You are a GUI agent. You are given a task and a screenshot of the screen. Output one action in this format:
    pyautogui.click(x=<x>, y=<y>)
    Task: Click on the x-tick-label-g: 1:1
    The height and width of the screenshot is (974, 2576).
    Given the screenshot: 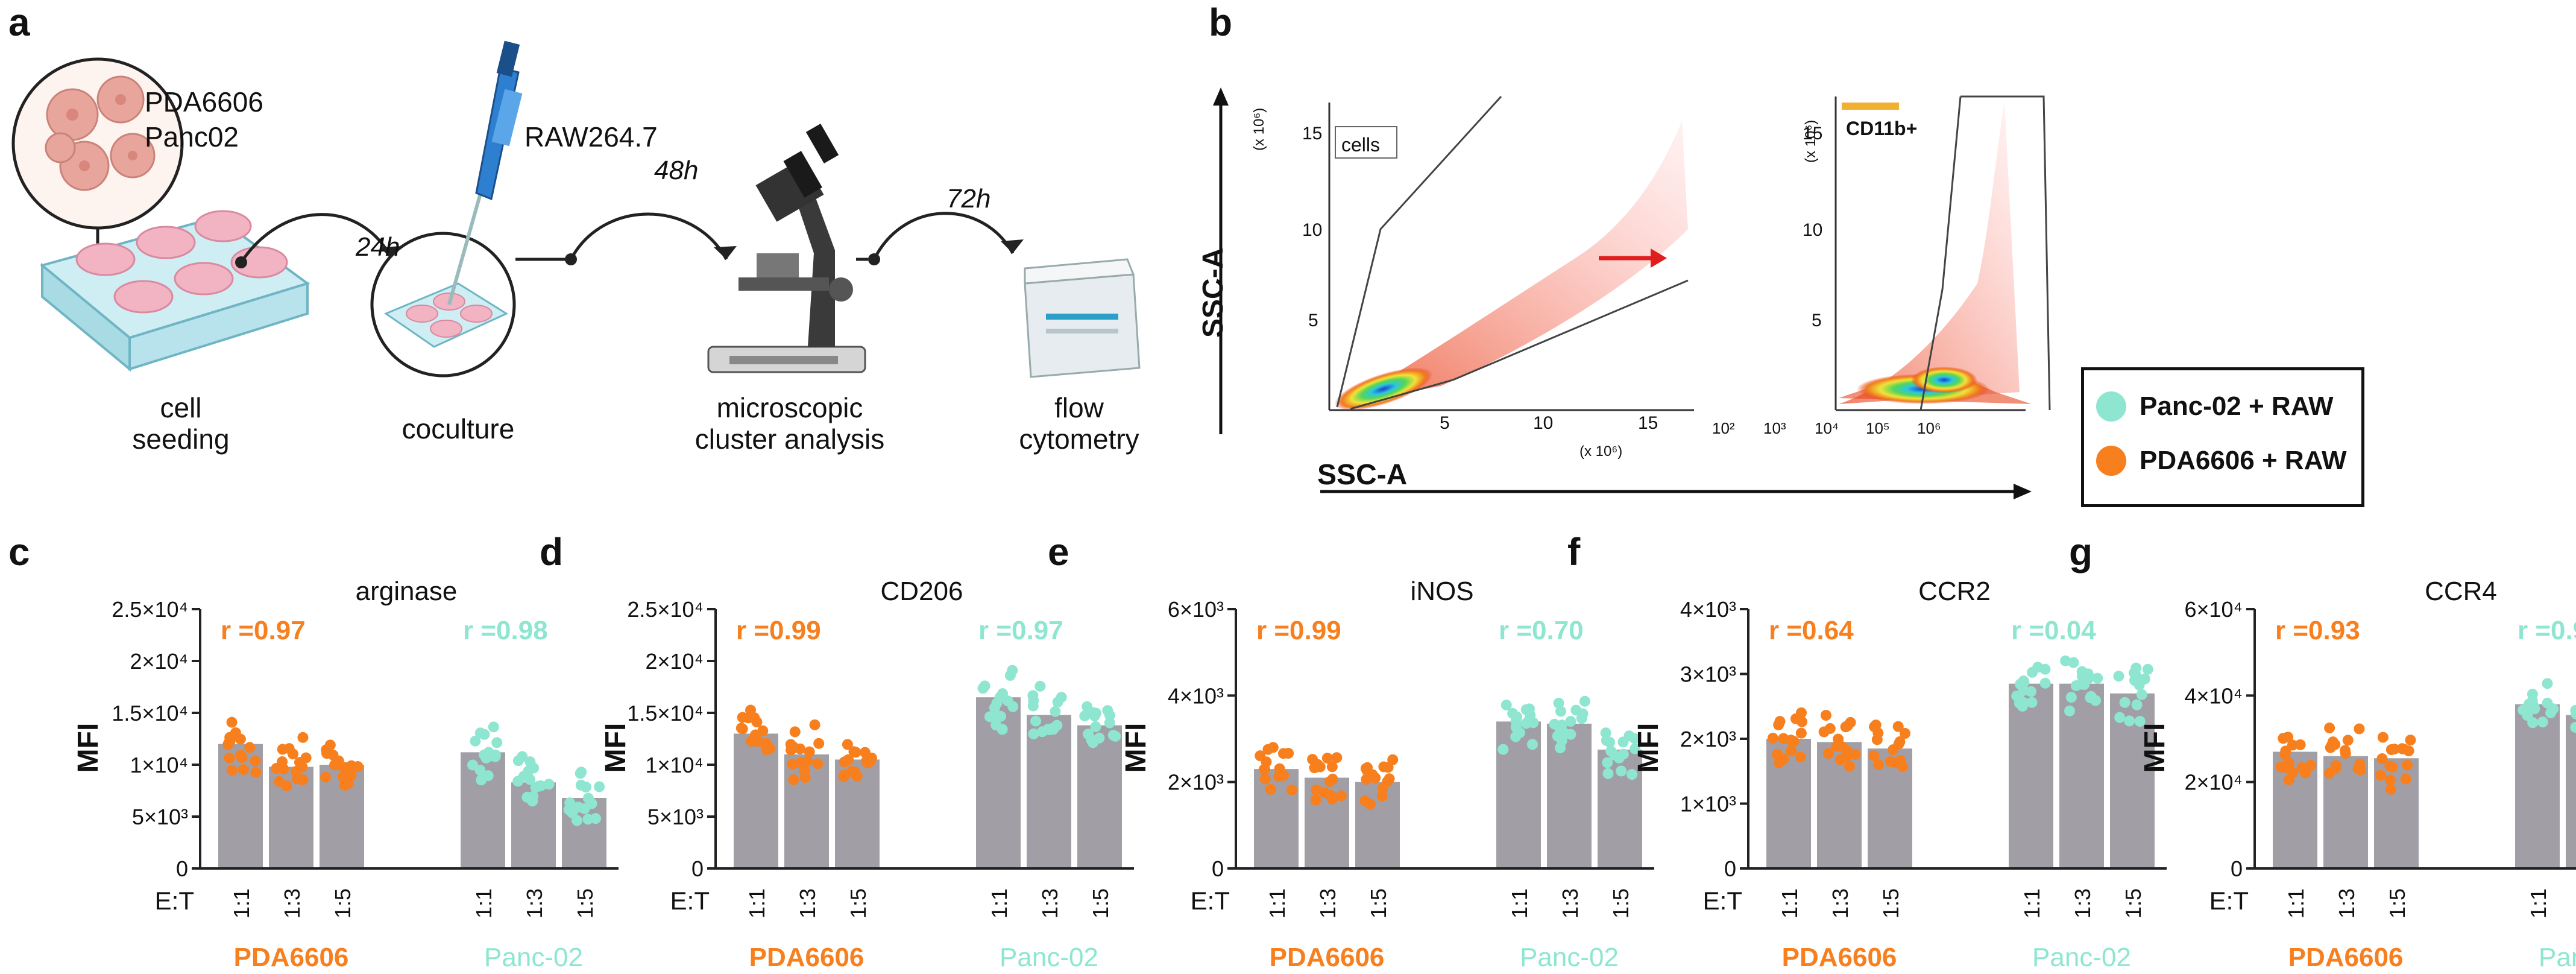 What is the action you would take?
    pyautogui.click(x=2538, y=903)
    